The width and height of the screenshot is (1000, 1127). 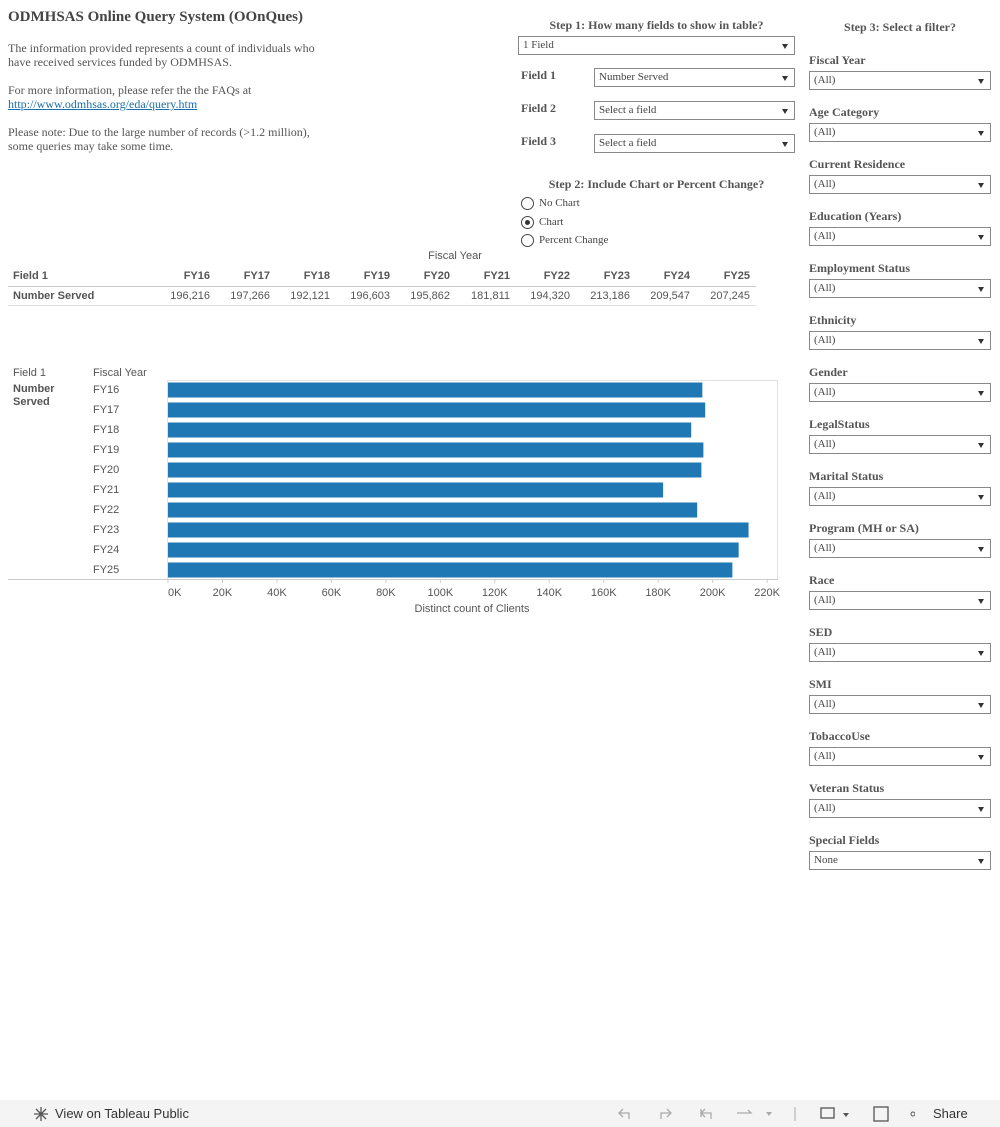 I want to click on filter-label: Veteran Status, so click(x=847, y=788).